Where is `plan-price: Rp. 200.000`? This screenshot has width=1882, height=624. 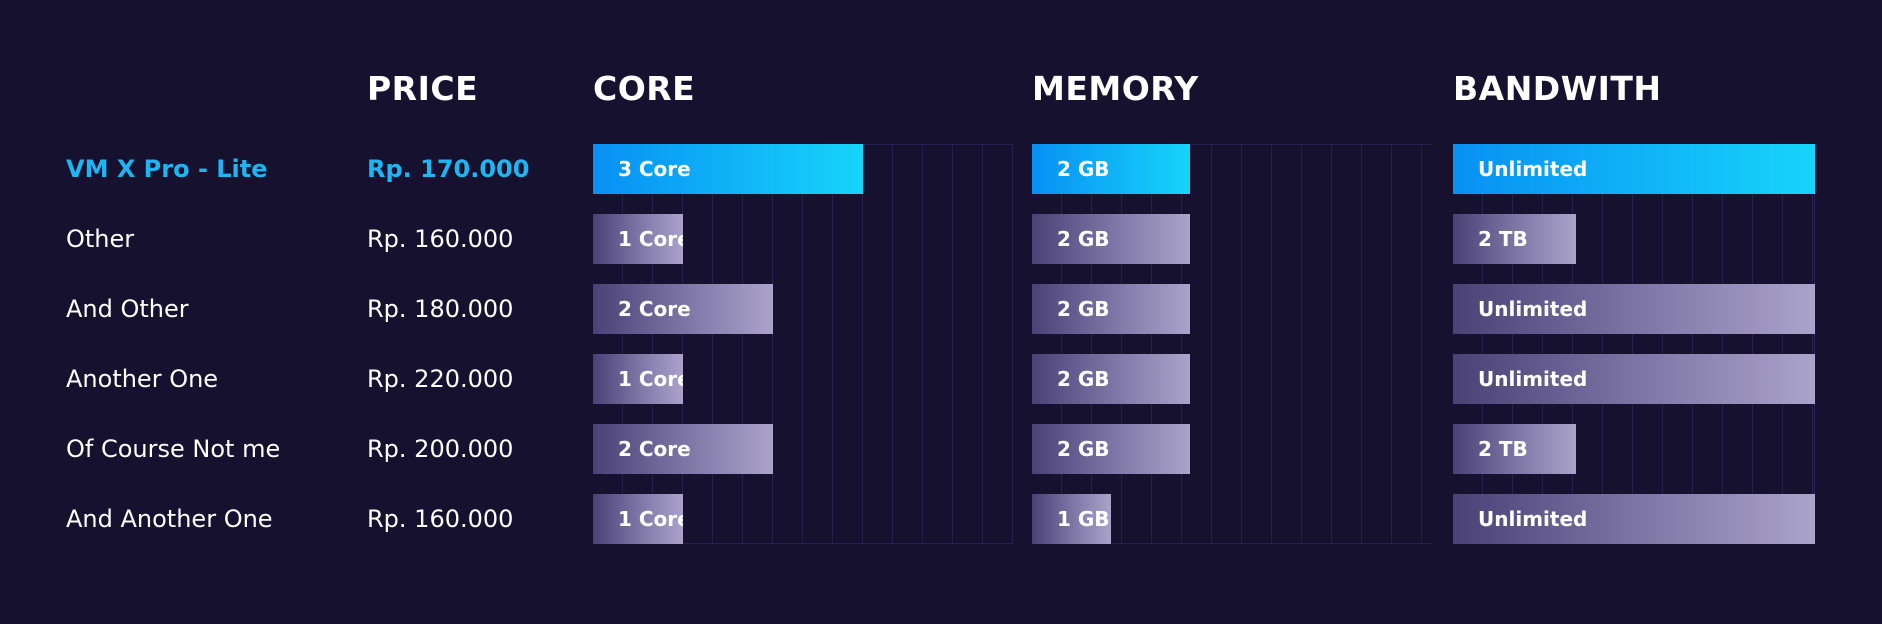
plan-price: Rp. 200.000 is located at coordinates (440, 449).